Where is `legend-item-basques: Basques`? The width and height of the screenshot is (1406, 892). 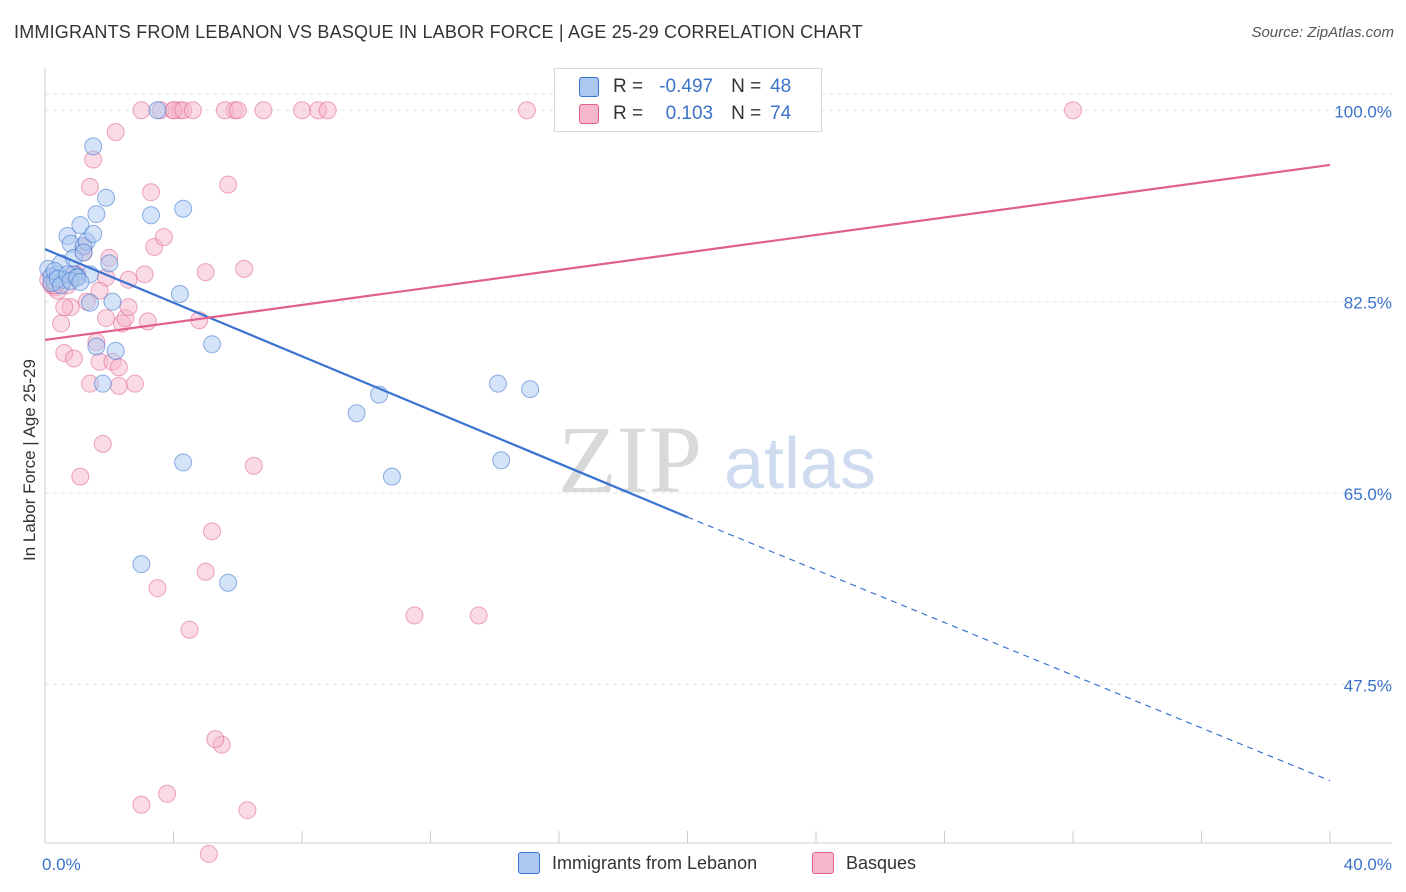
legend-item-basques: Basques is located at coordinates (864, 863).